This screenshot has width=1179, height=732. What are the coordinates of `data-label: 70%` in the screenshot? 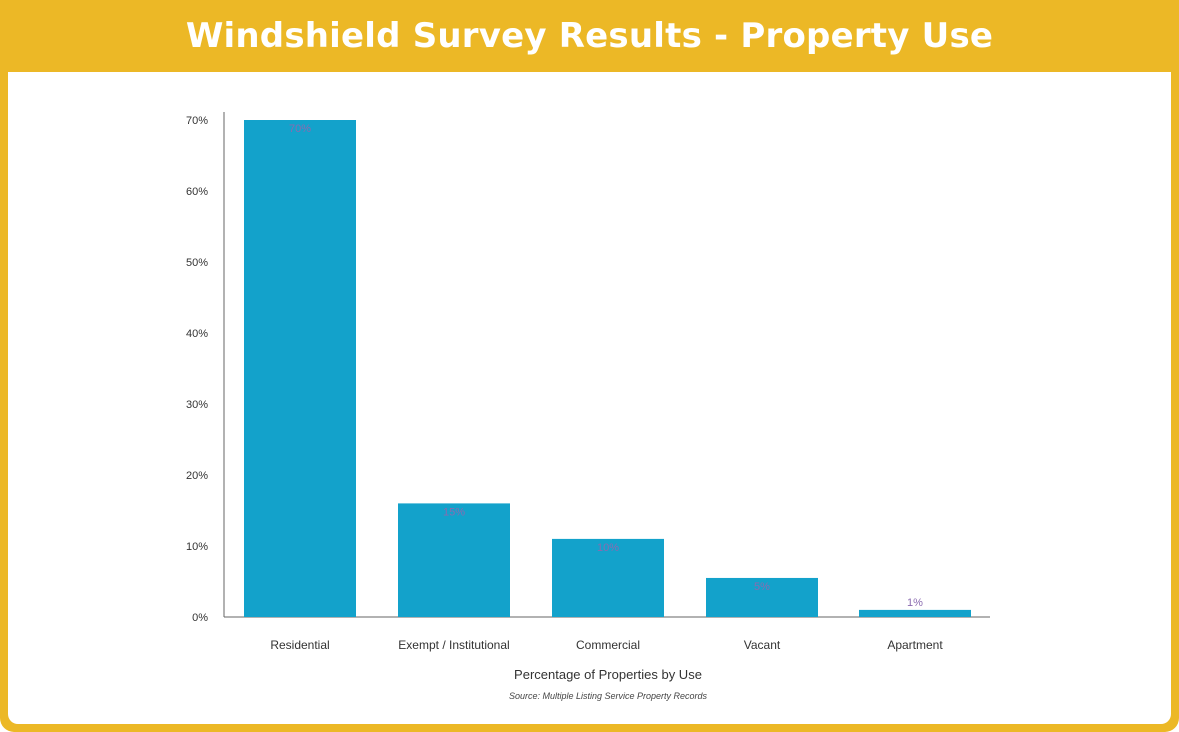 It's located at (300, 129).